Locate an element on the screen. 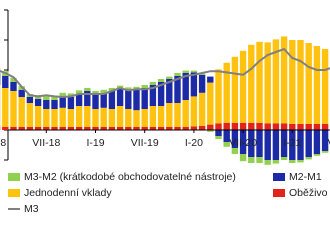 This screenshot has width=330, height=248. x-tick-label: I-21 is located at coordinates (292, 143).